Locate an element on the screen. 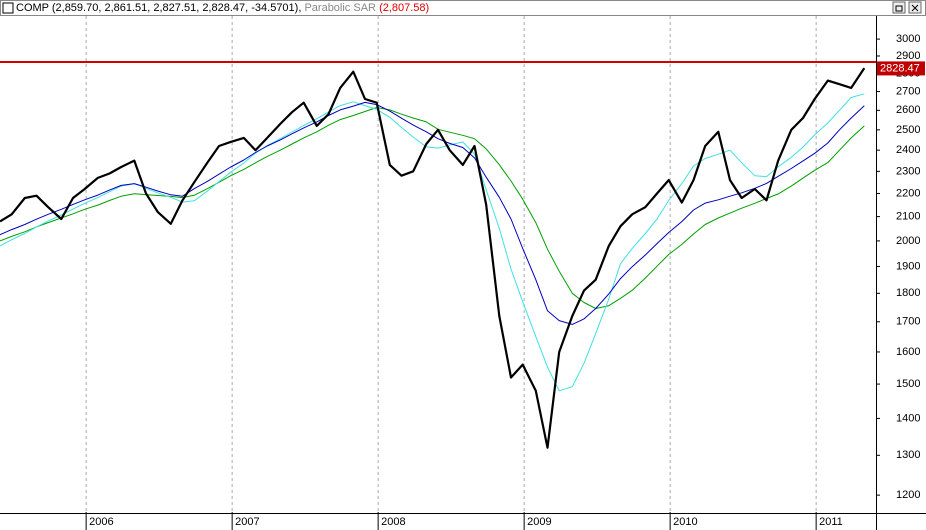  y-tick-label: 3000 is located at coordinates (908, 39).